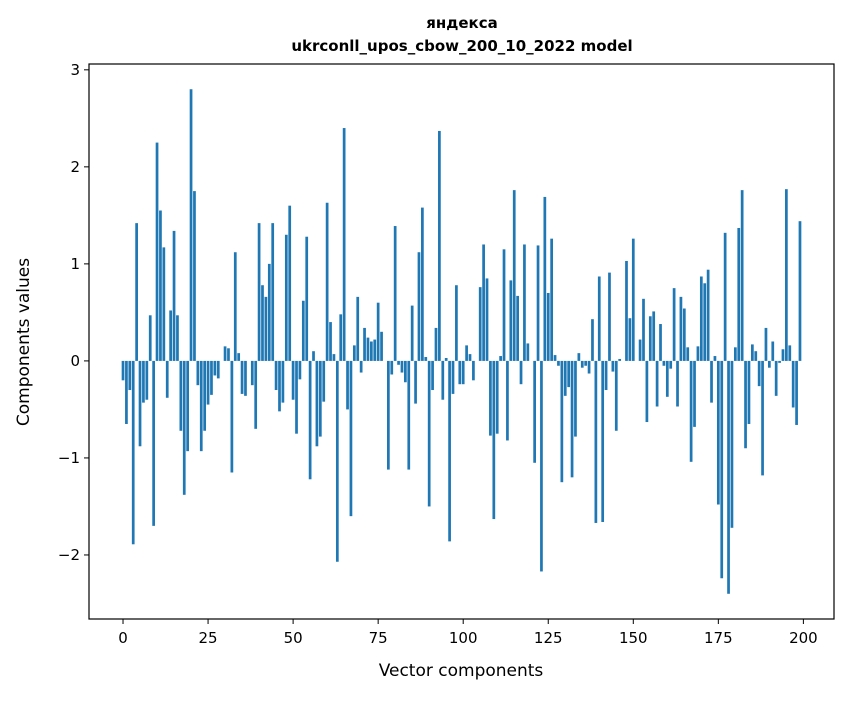 This screenshot has width=847, height=701. What do you see at coordinates (75, 70) in the screenshot?
I see `y-tick-label: 3` at bounding box center [75, 70].